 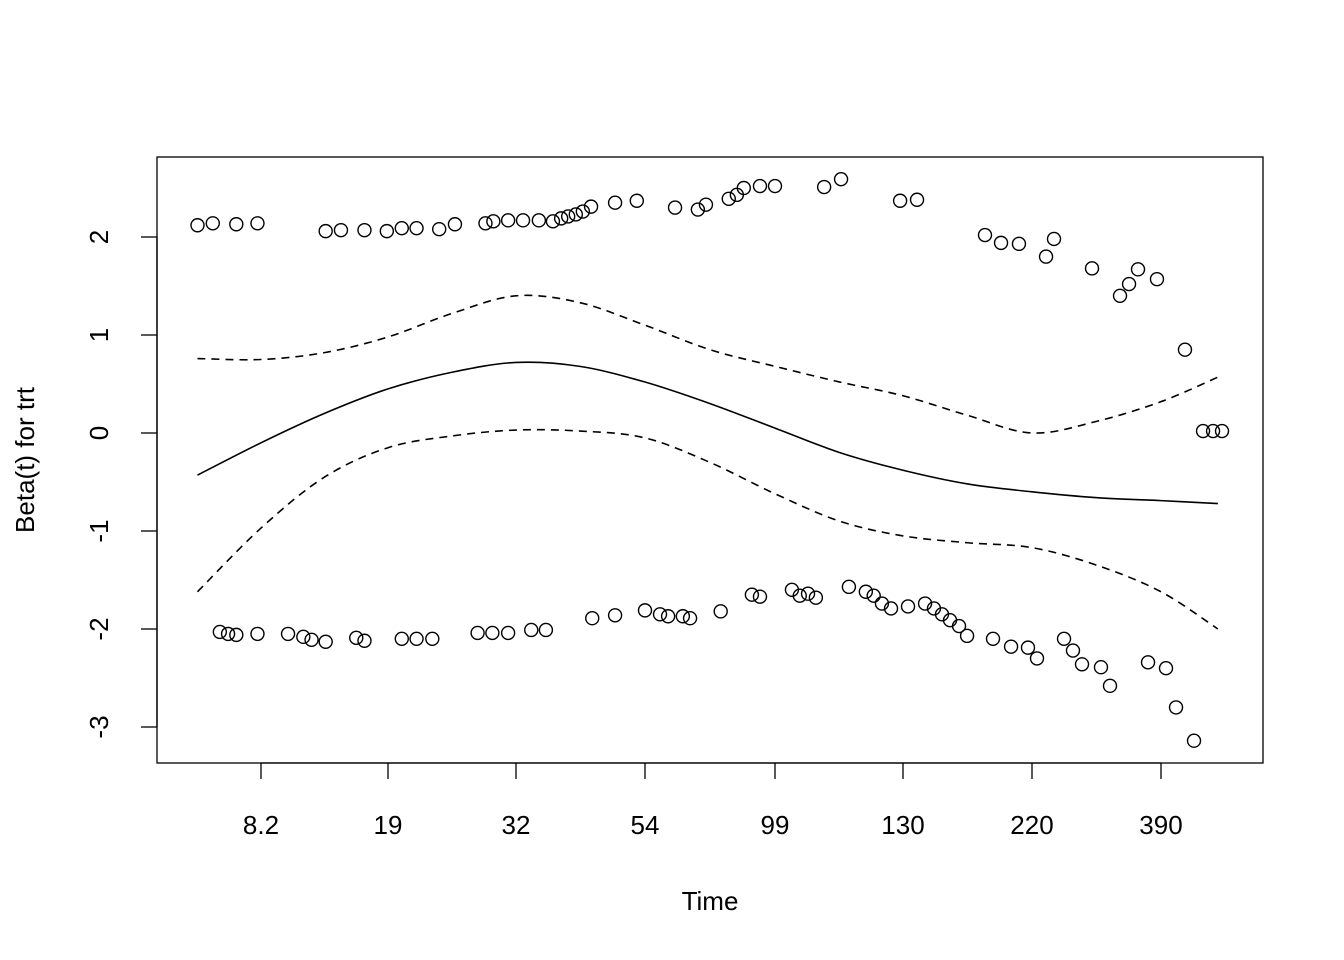 What do you see at coordinates (99, 726) in the screenshot?
I see `y-tick-label: -3` at bounding box center [99, 726].